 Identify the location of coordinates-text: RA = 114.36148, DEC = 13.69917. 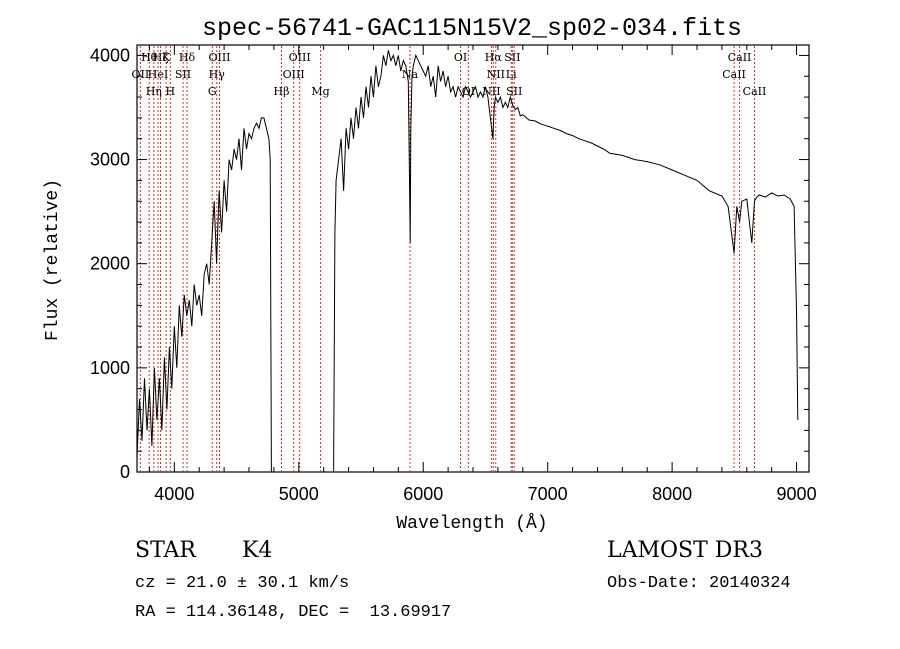
(293, 612).